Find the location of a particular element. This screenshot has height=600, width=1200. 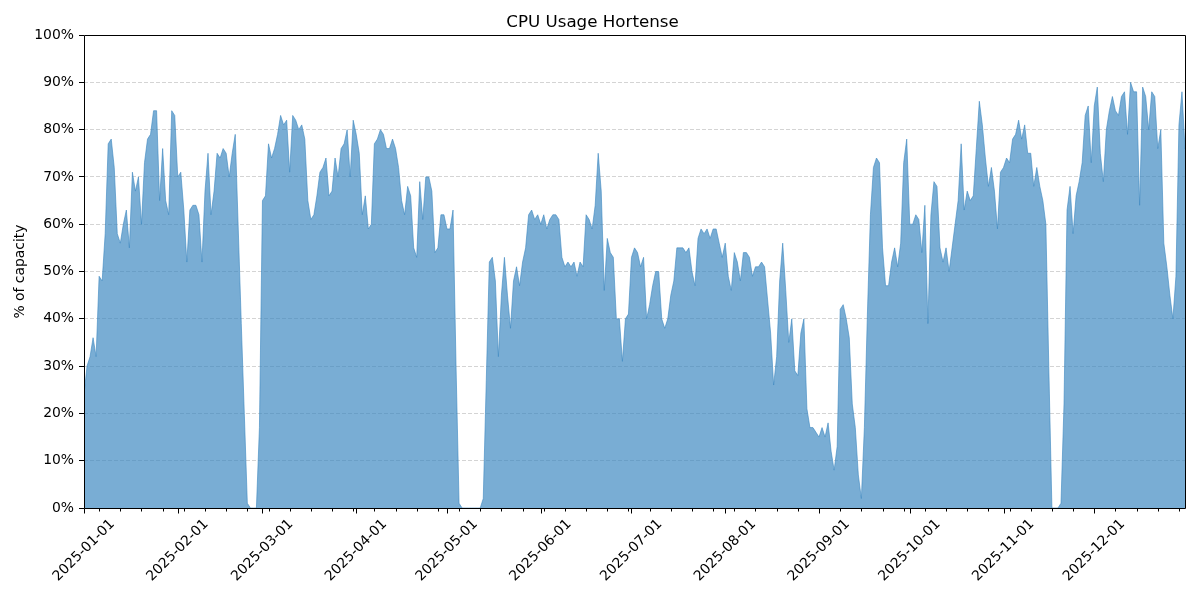

y-tick-label: 30% is located at coordinates (58, 364).